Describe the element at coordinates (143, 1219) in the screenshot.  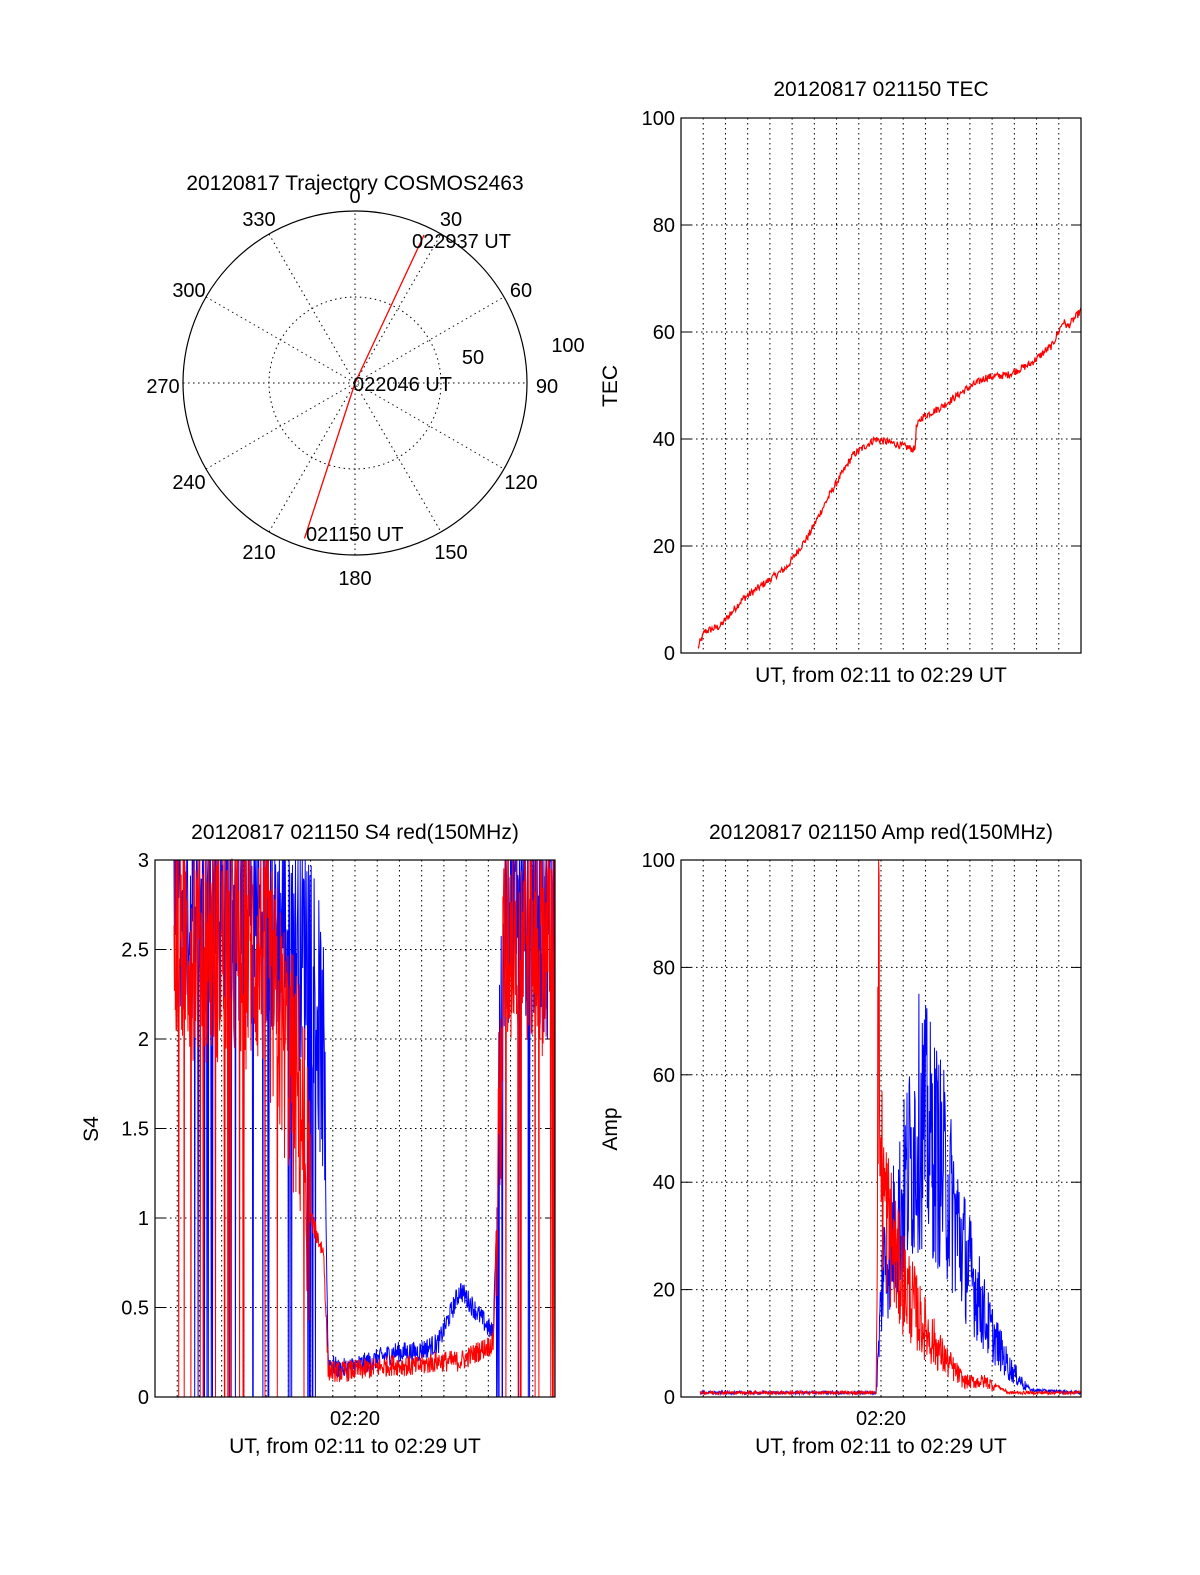
I see `s4-ytick-label-2: 1` at that location.